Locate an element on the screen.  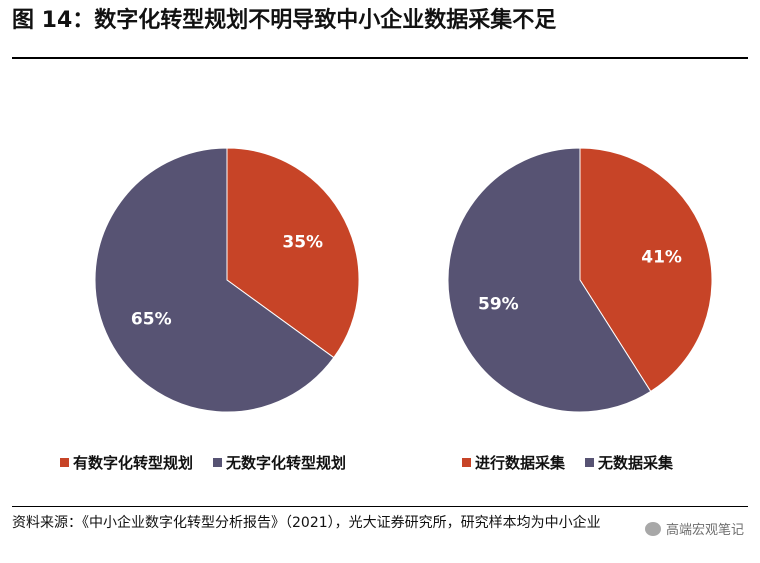
legend-entry: 进行数据采集 is located at coordinates (513, 462).